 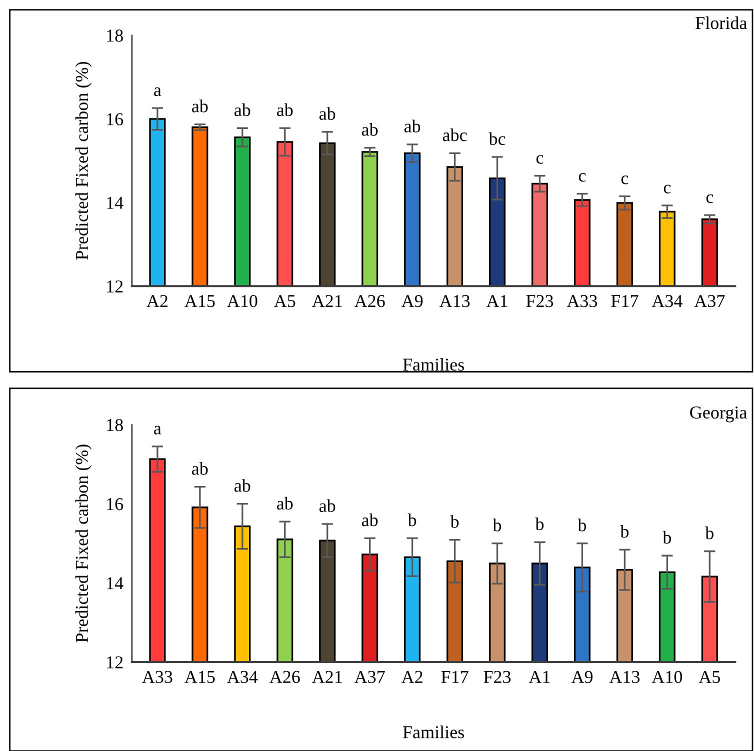 What do you see at coordinates (718, 414) in the screenshot?
I see `chart-title: Georgia` at bounding box center [718, 414].